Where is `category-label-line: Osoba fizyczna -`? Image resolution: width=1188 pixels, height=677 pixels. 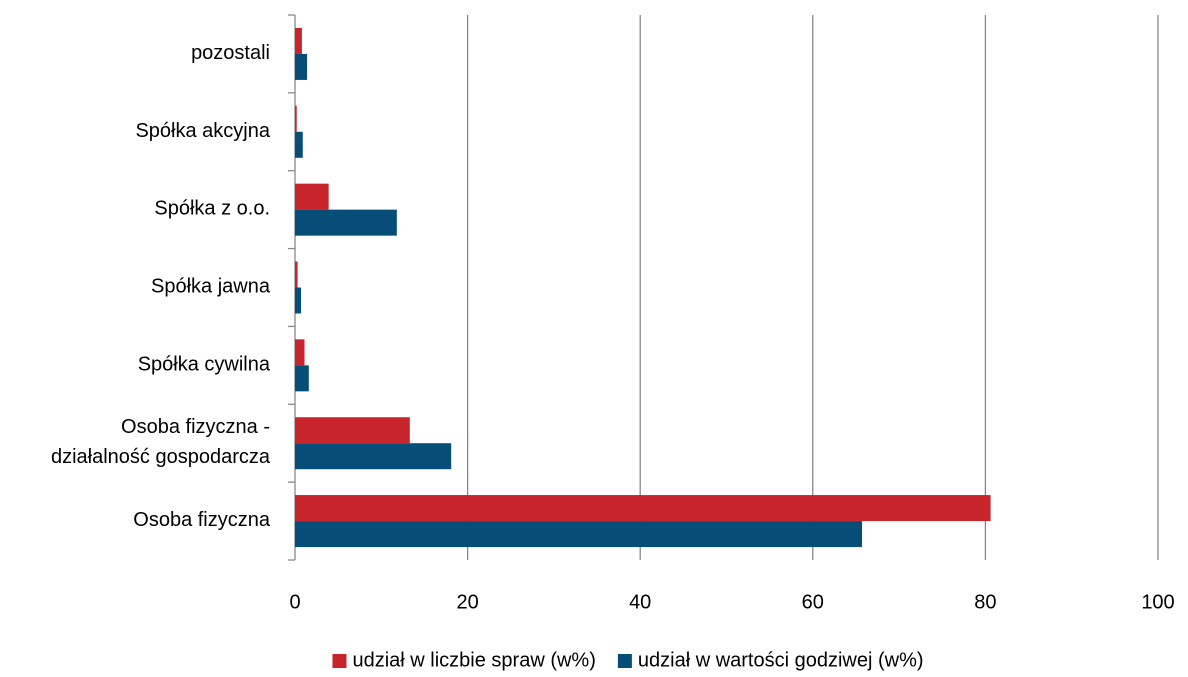
category-label-line: Osoba fizyczna - is located at coordinates (195, 427).